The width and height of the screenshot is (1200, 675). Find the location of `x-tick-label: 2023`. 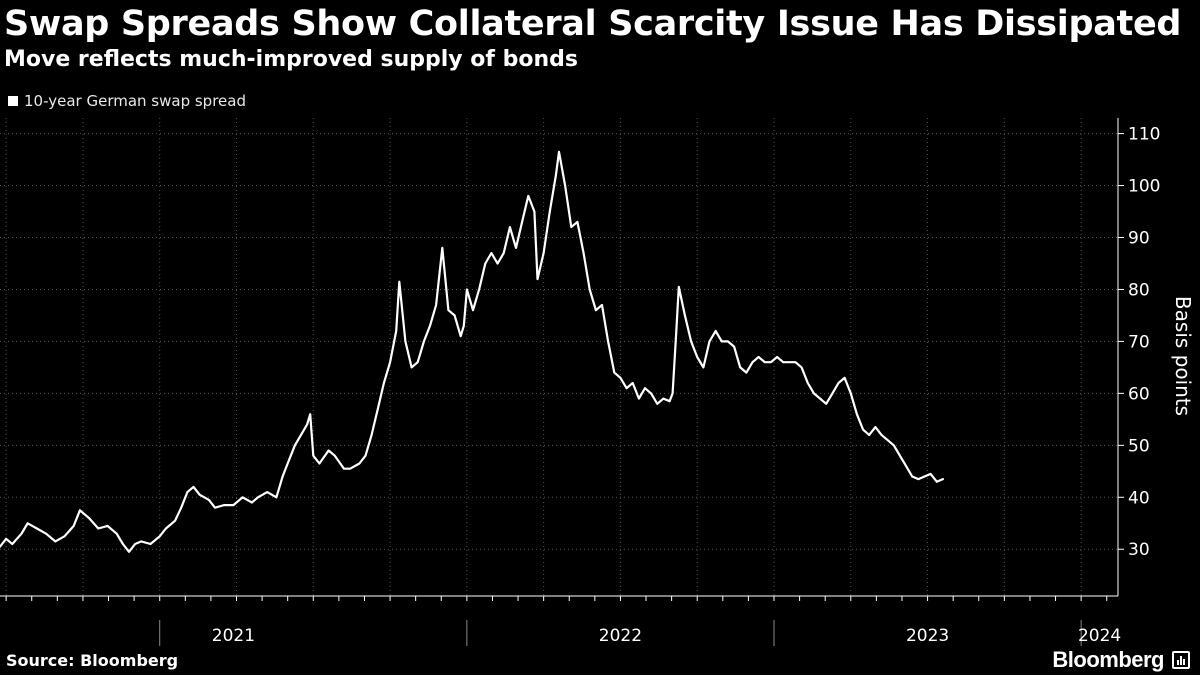

x-tick-label: 2023 is located at coordinates (927, 636).